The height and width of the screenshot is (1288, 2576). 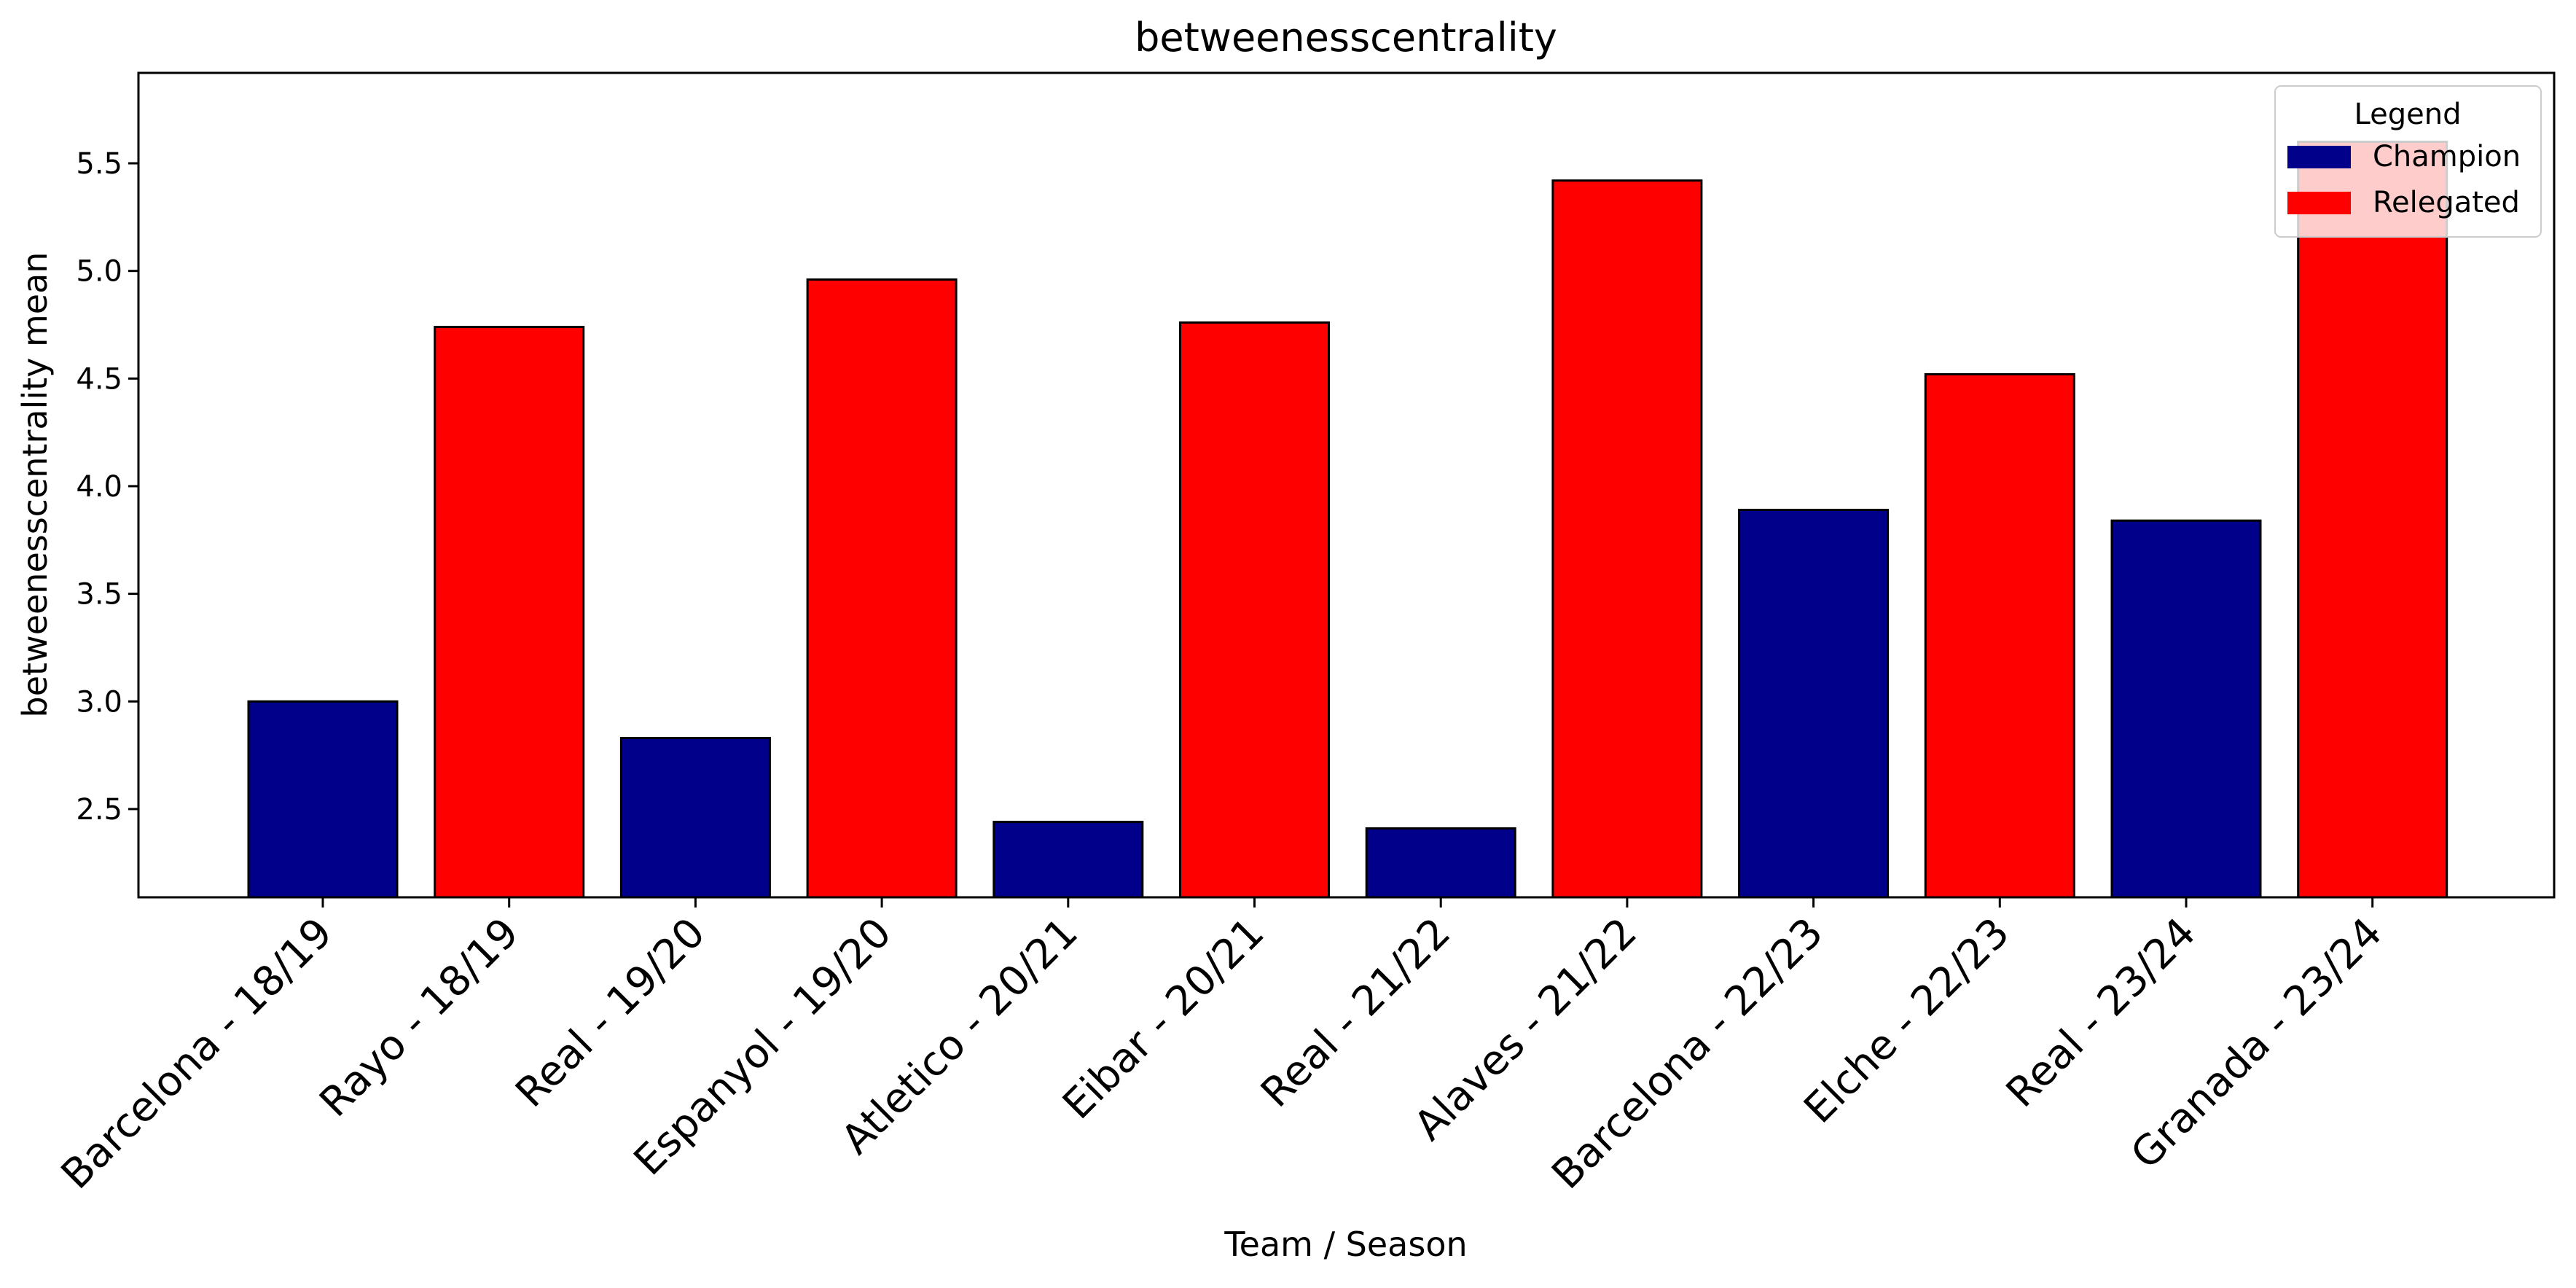 I want to click on legend-label: Champion, so click(x=2447, y=157).